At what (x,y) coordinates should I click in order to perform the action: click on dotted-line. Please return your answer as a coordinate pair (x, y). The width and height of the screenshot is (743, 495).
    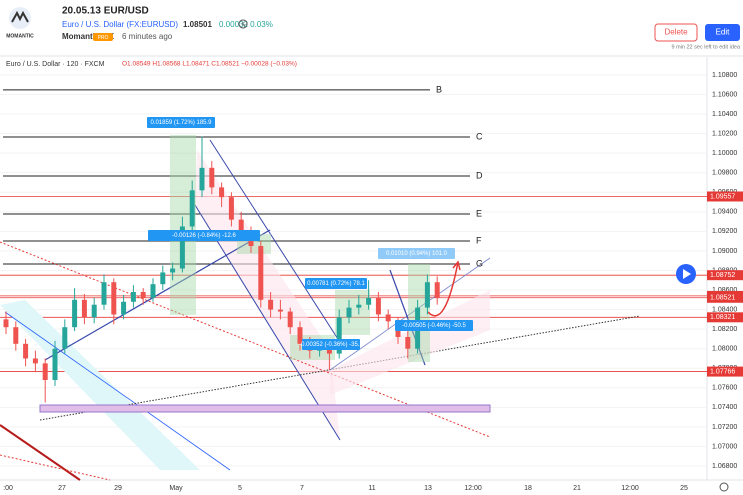
    Looking at the image, I should click on (55, 467).